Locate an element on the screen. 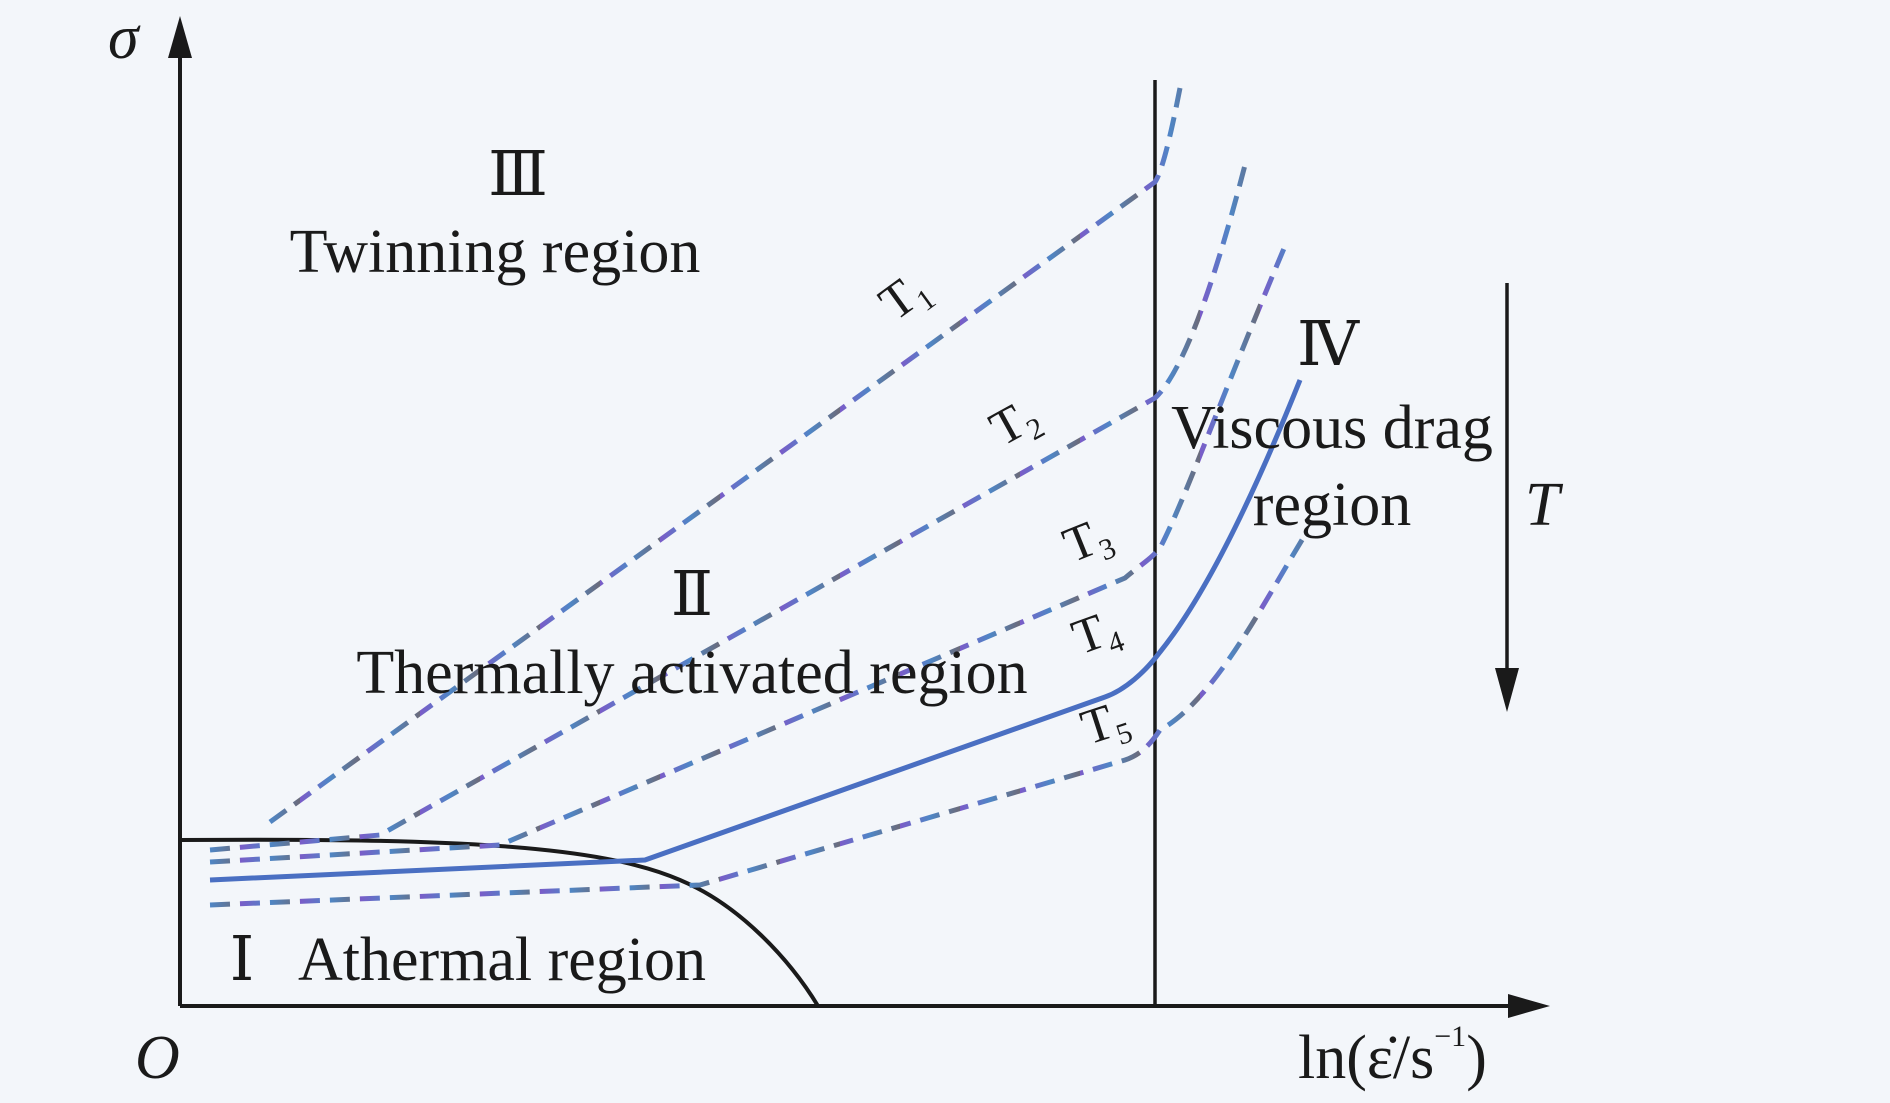 This screenshot has height=1103, width=1890. curve-label-t1: T1 is located at coordinates (905, 297).